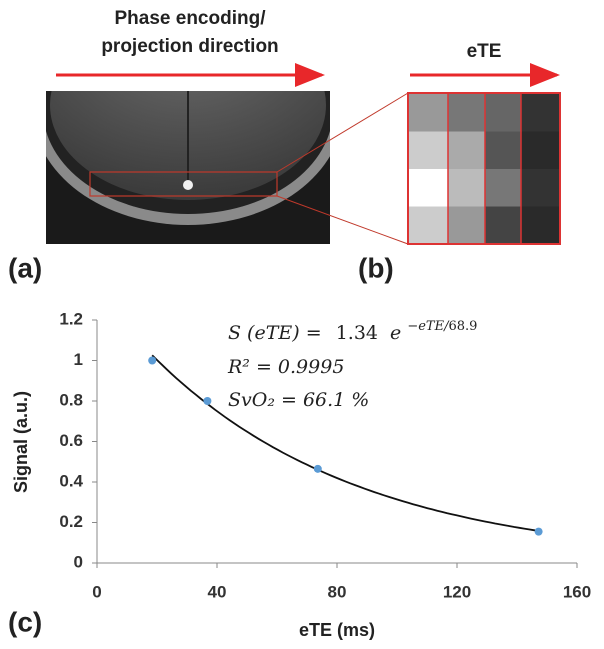 The width and height of the screenshot is (604, 649). I want to click on panel-label: (b), so click(376, 267).